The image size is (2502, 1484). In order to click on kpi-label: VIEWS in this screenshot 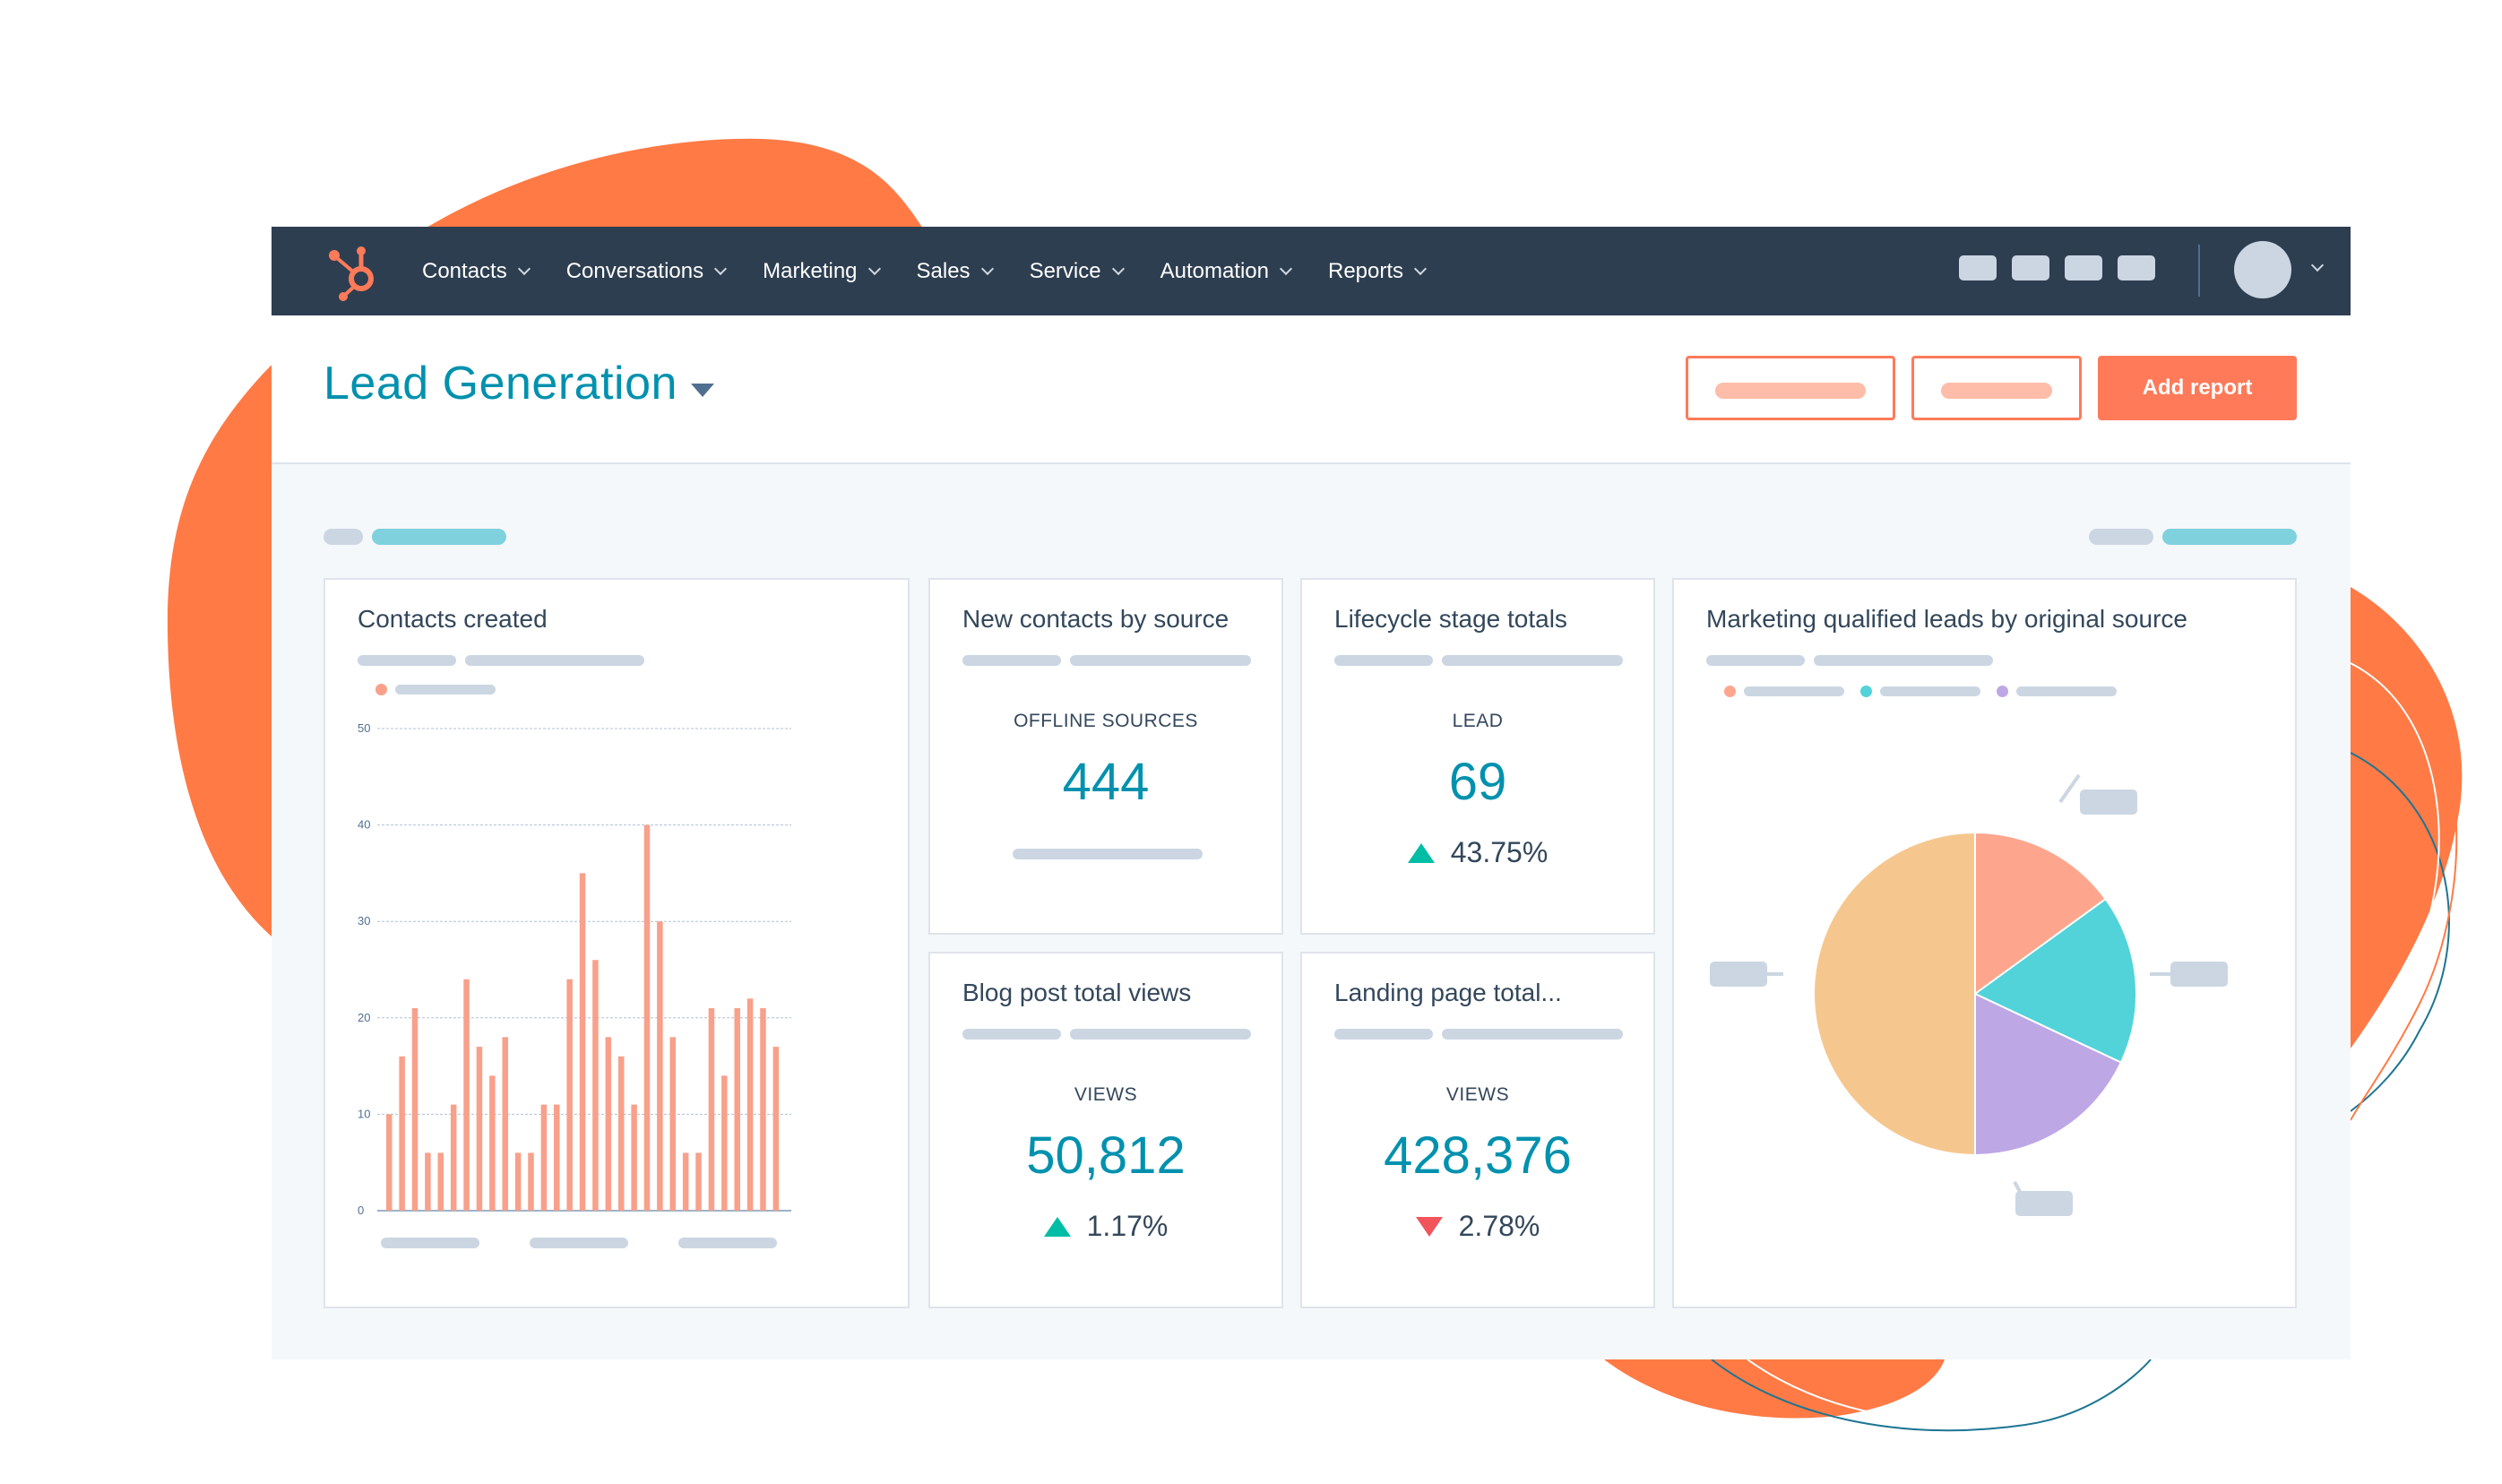, I will do `click(1106, 1094)`.